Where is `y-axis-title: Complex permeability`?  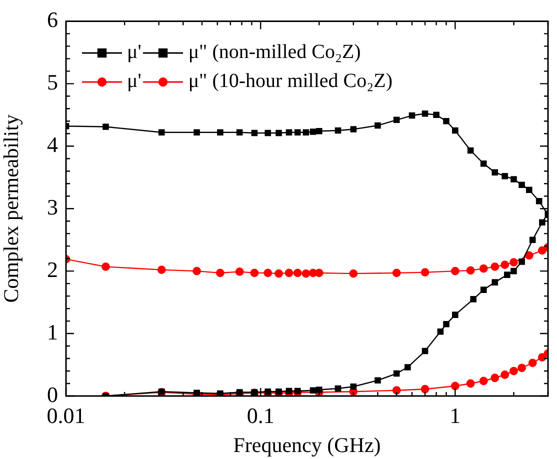 y-axis-title: Complex permeability is located at coordinates (12, 208).